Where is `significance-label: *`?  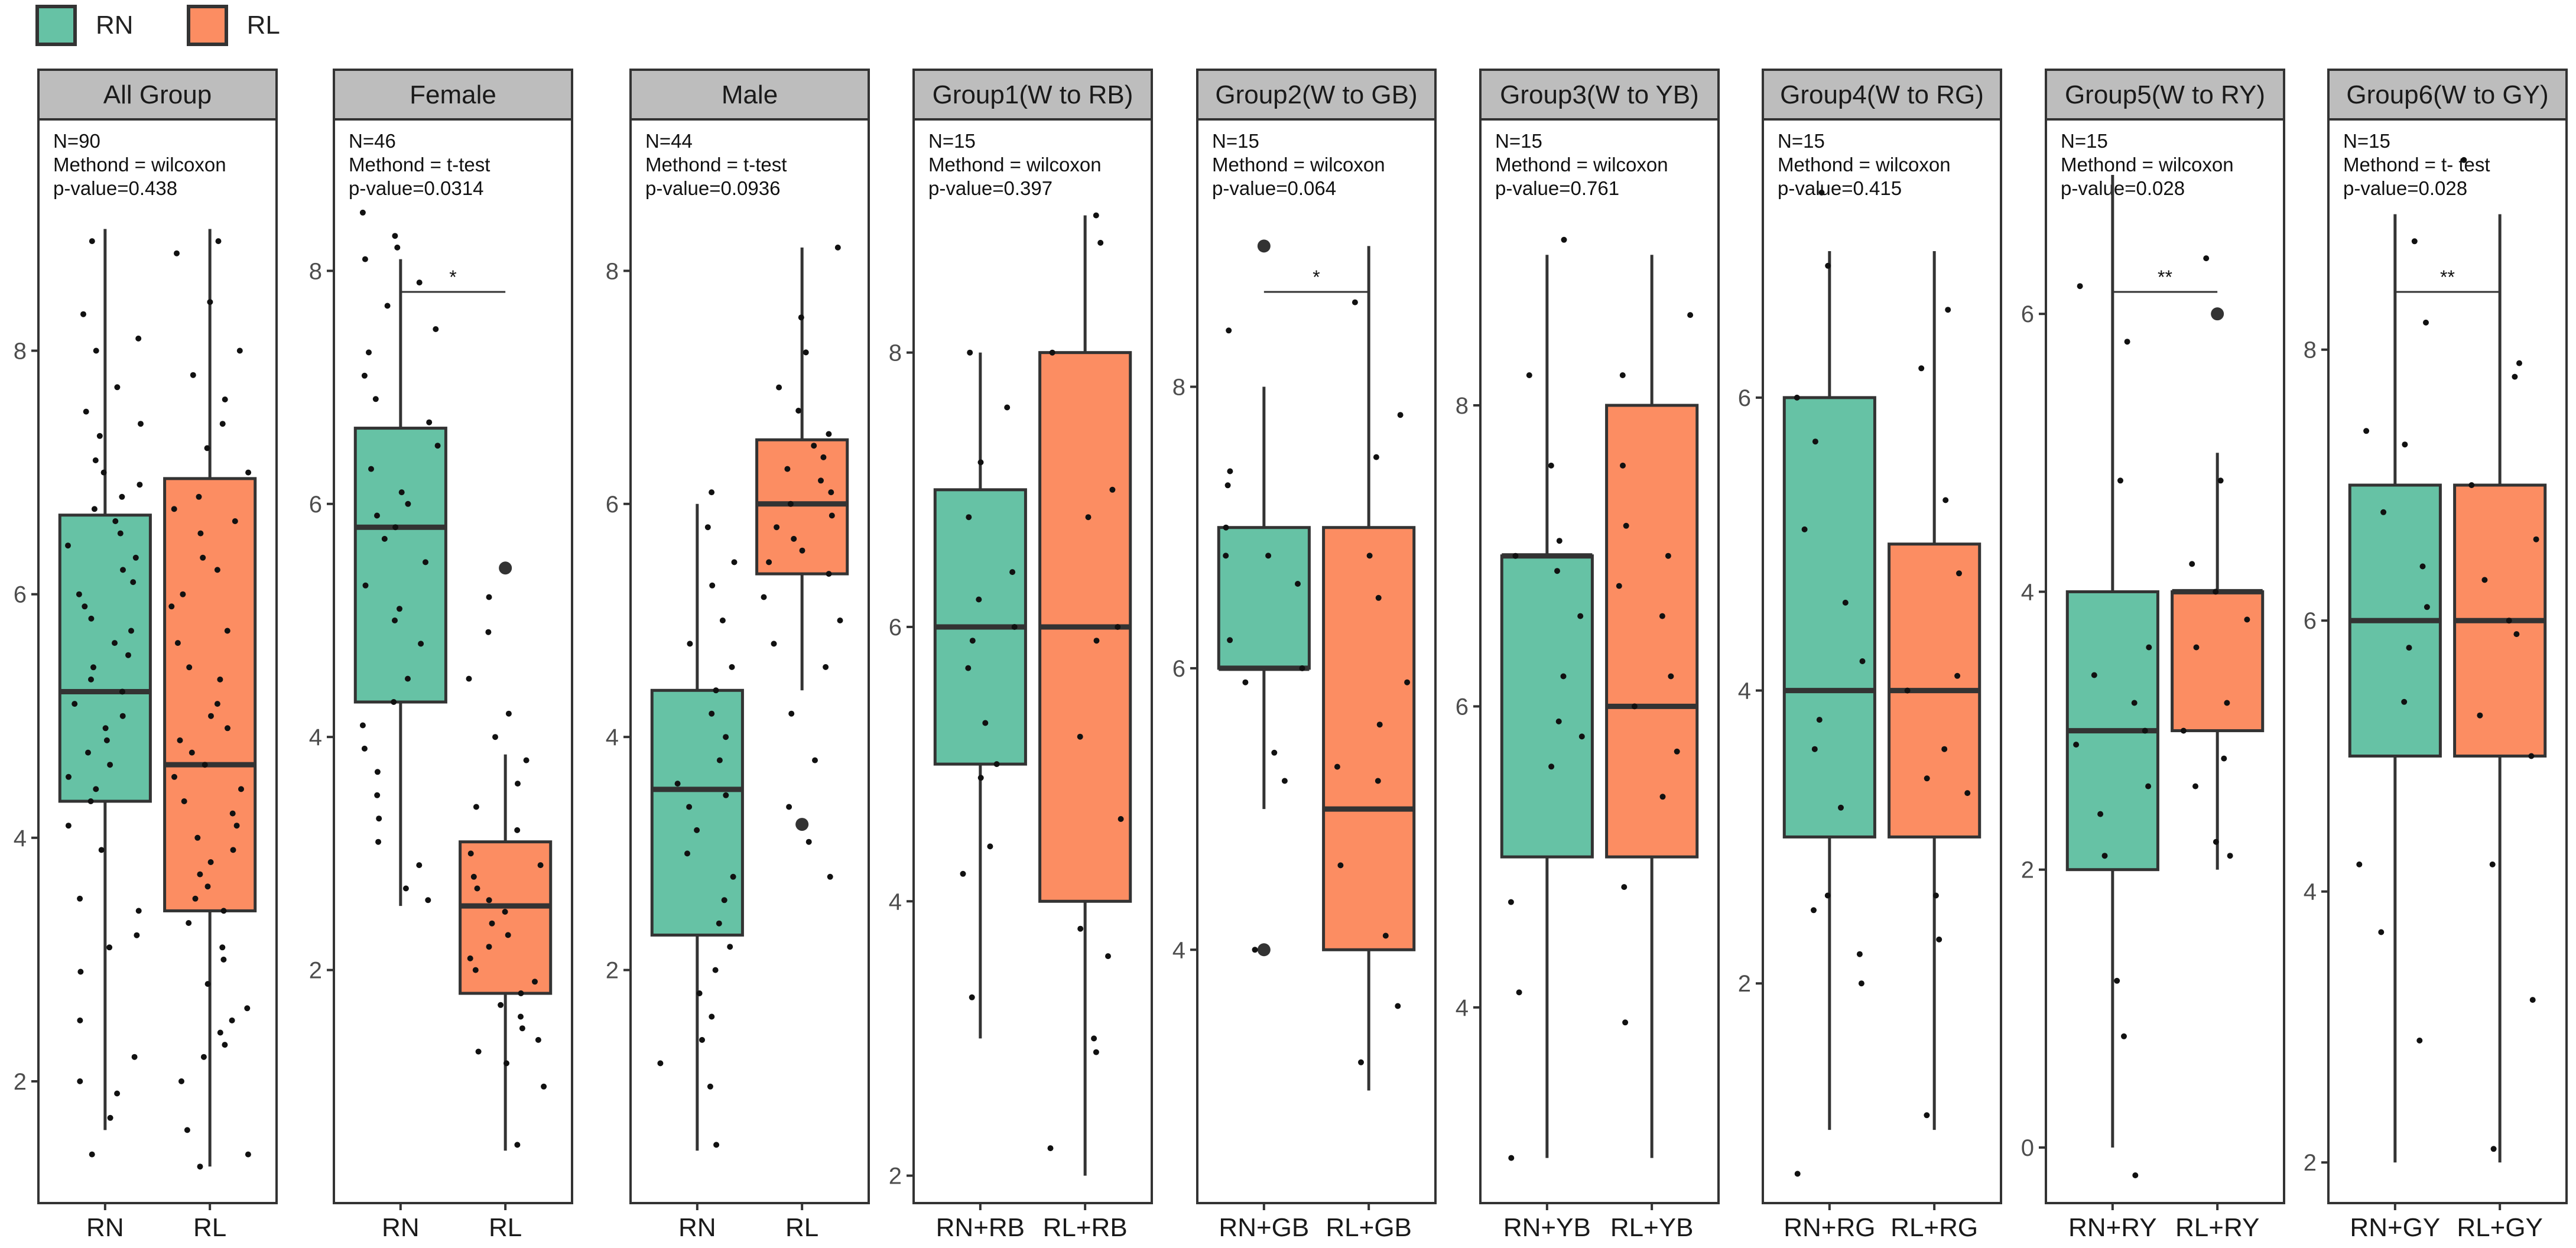
significance-label: * is located at coordinates (452, 277).